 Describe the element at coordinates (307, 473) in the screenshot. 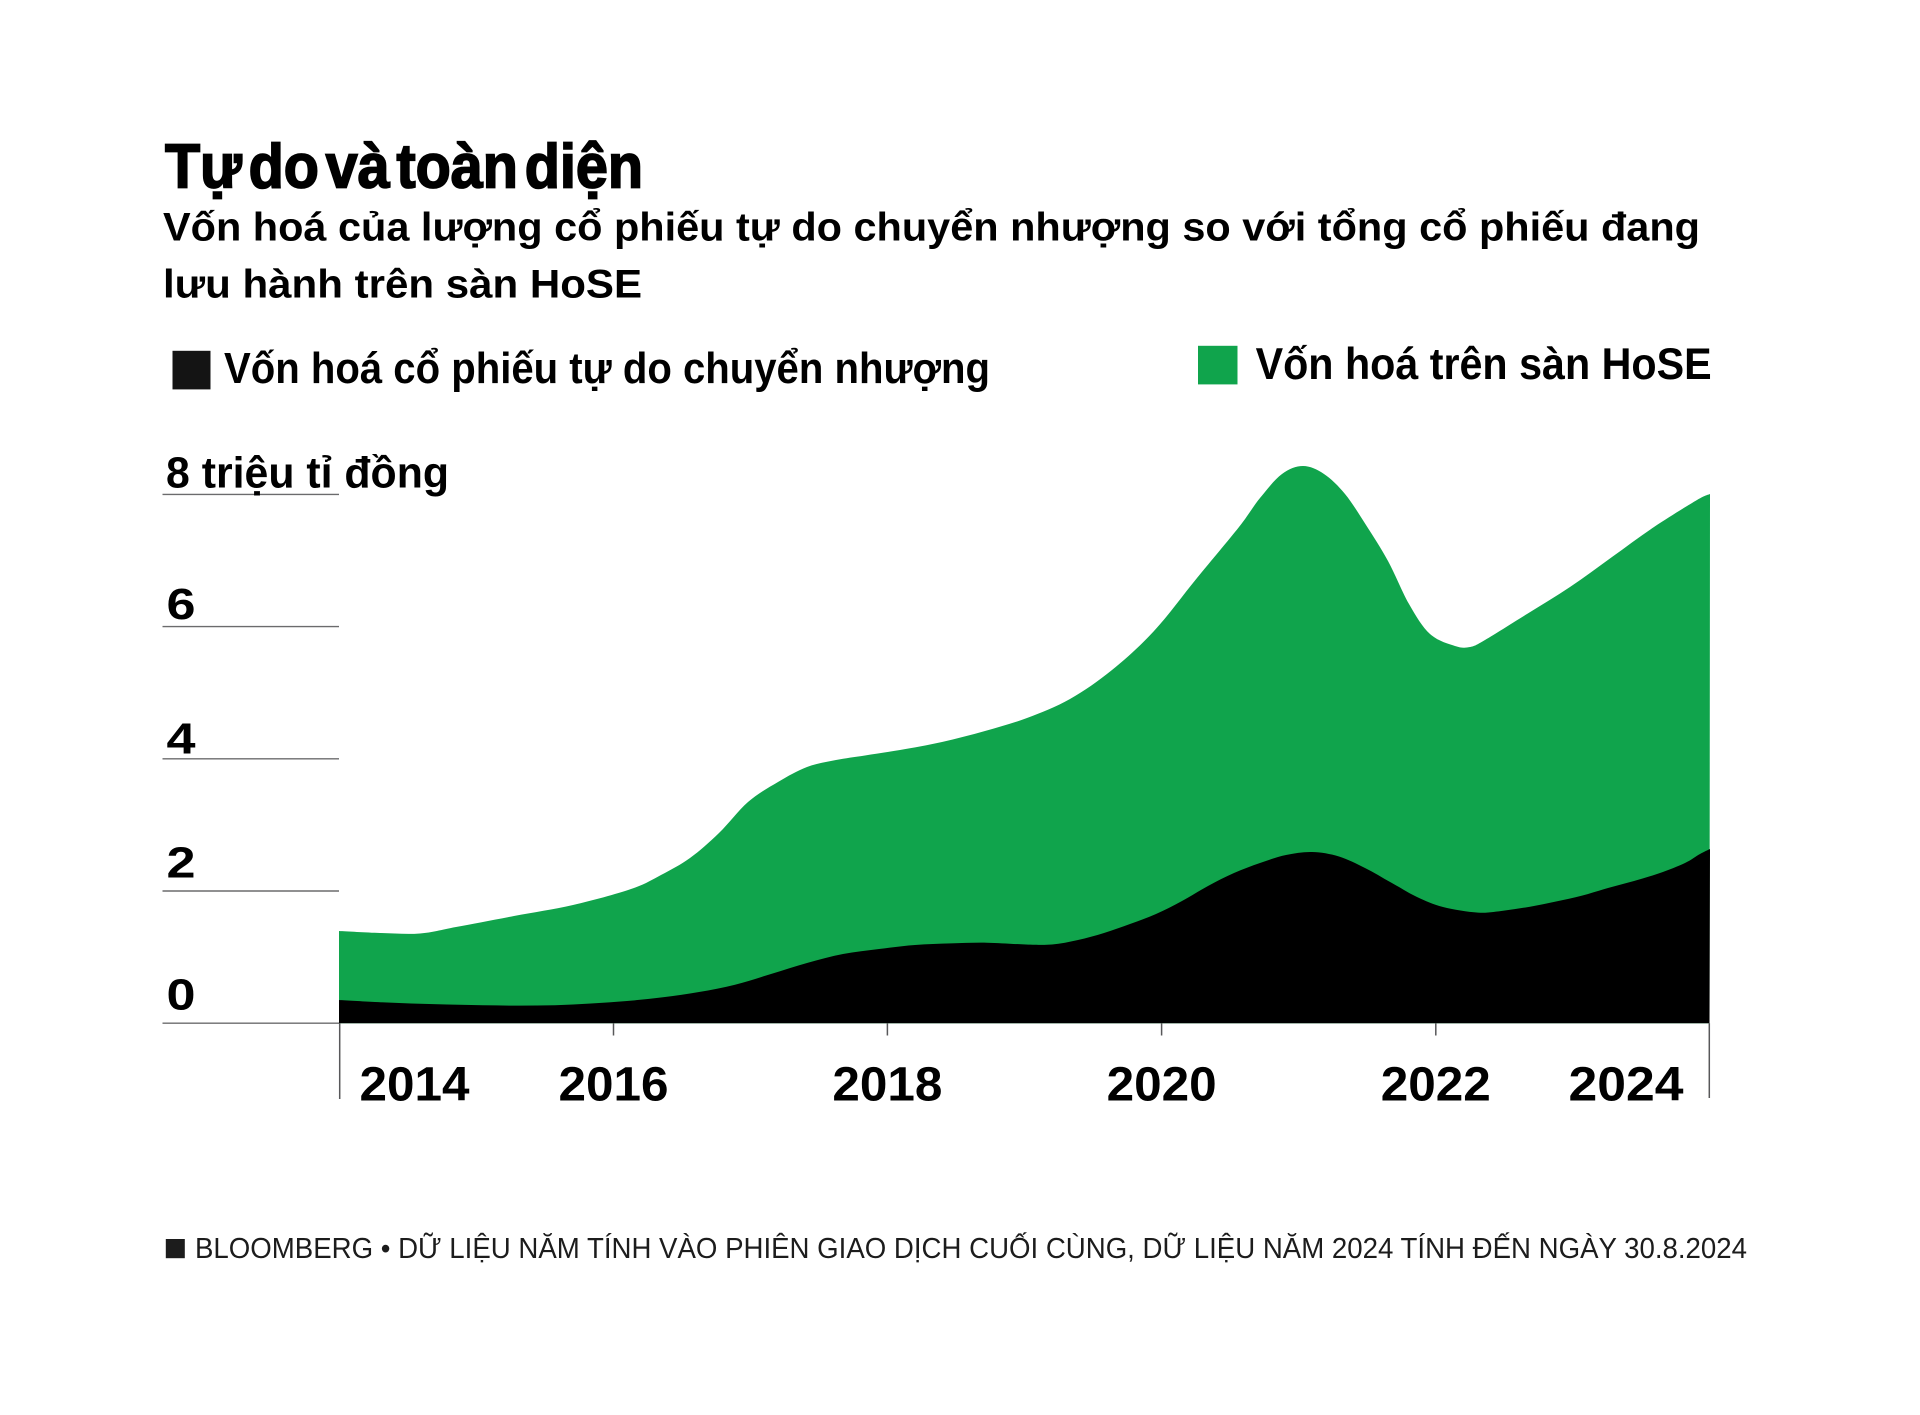

I see `svg-text: 8 triệu tỉ đồng` at that location.